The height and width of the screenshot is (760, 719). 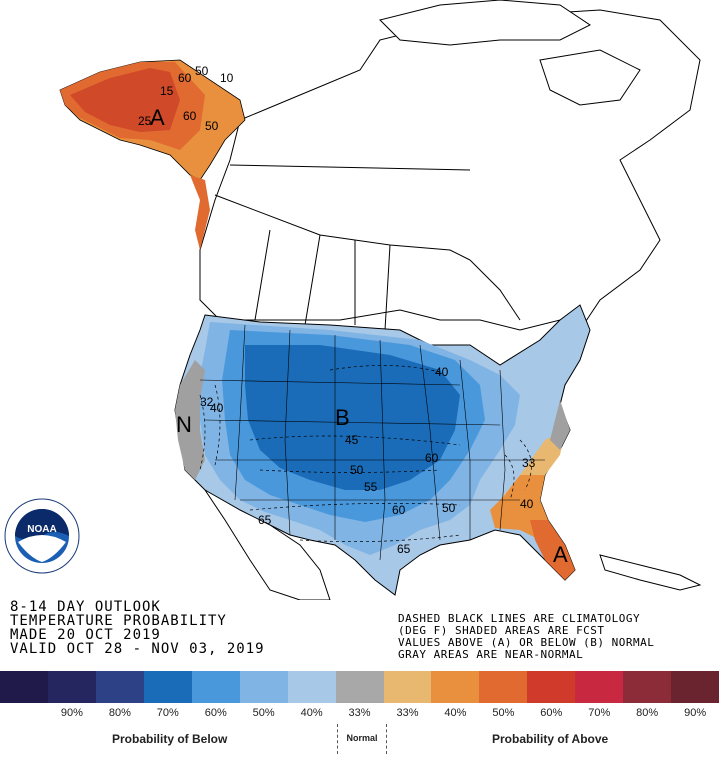 I want to click on florida-above-label: A, so click(x=560, y=554).